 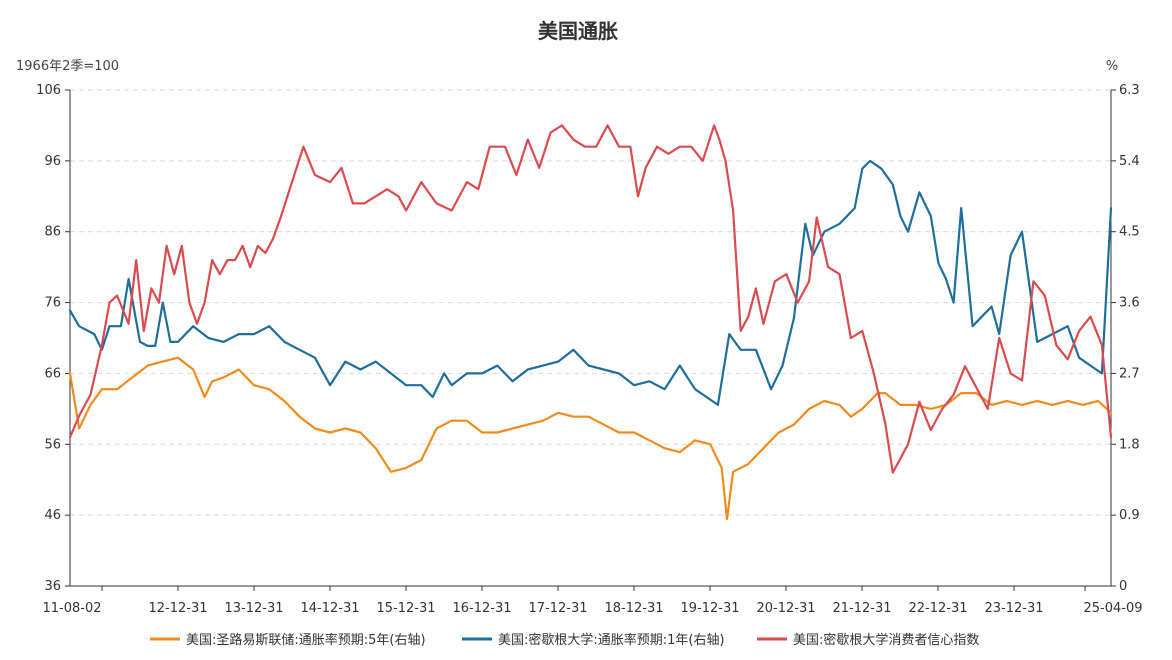 I want to click on x-tick-label: 16-12-31, so click(x=481, y=608).